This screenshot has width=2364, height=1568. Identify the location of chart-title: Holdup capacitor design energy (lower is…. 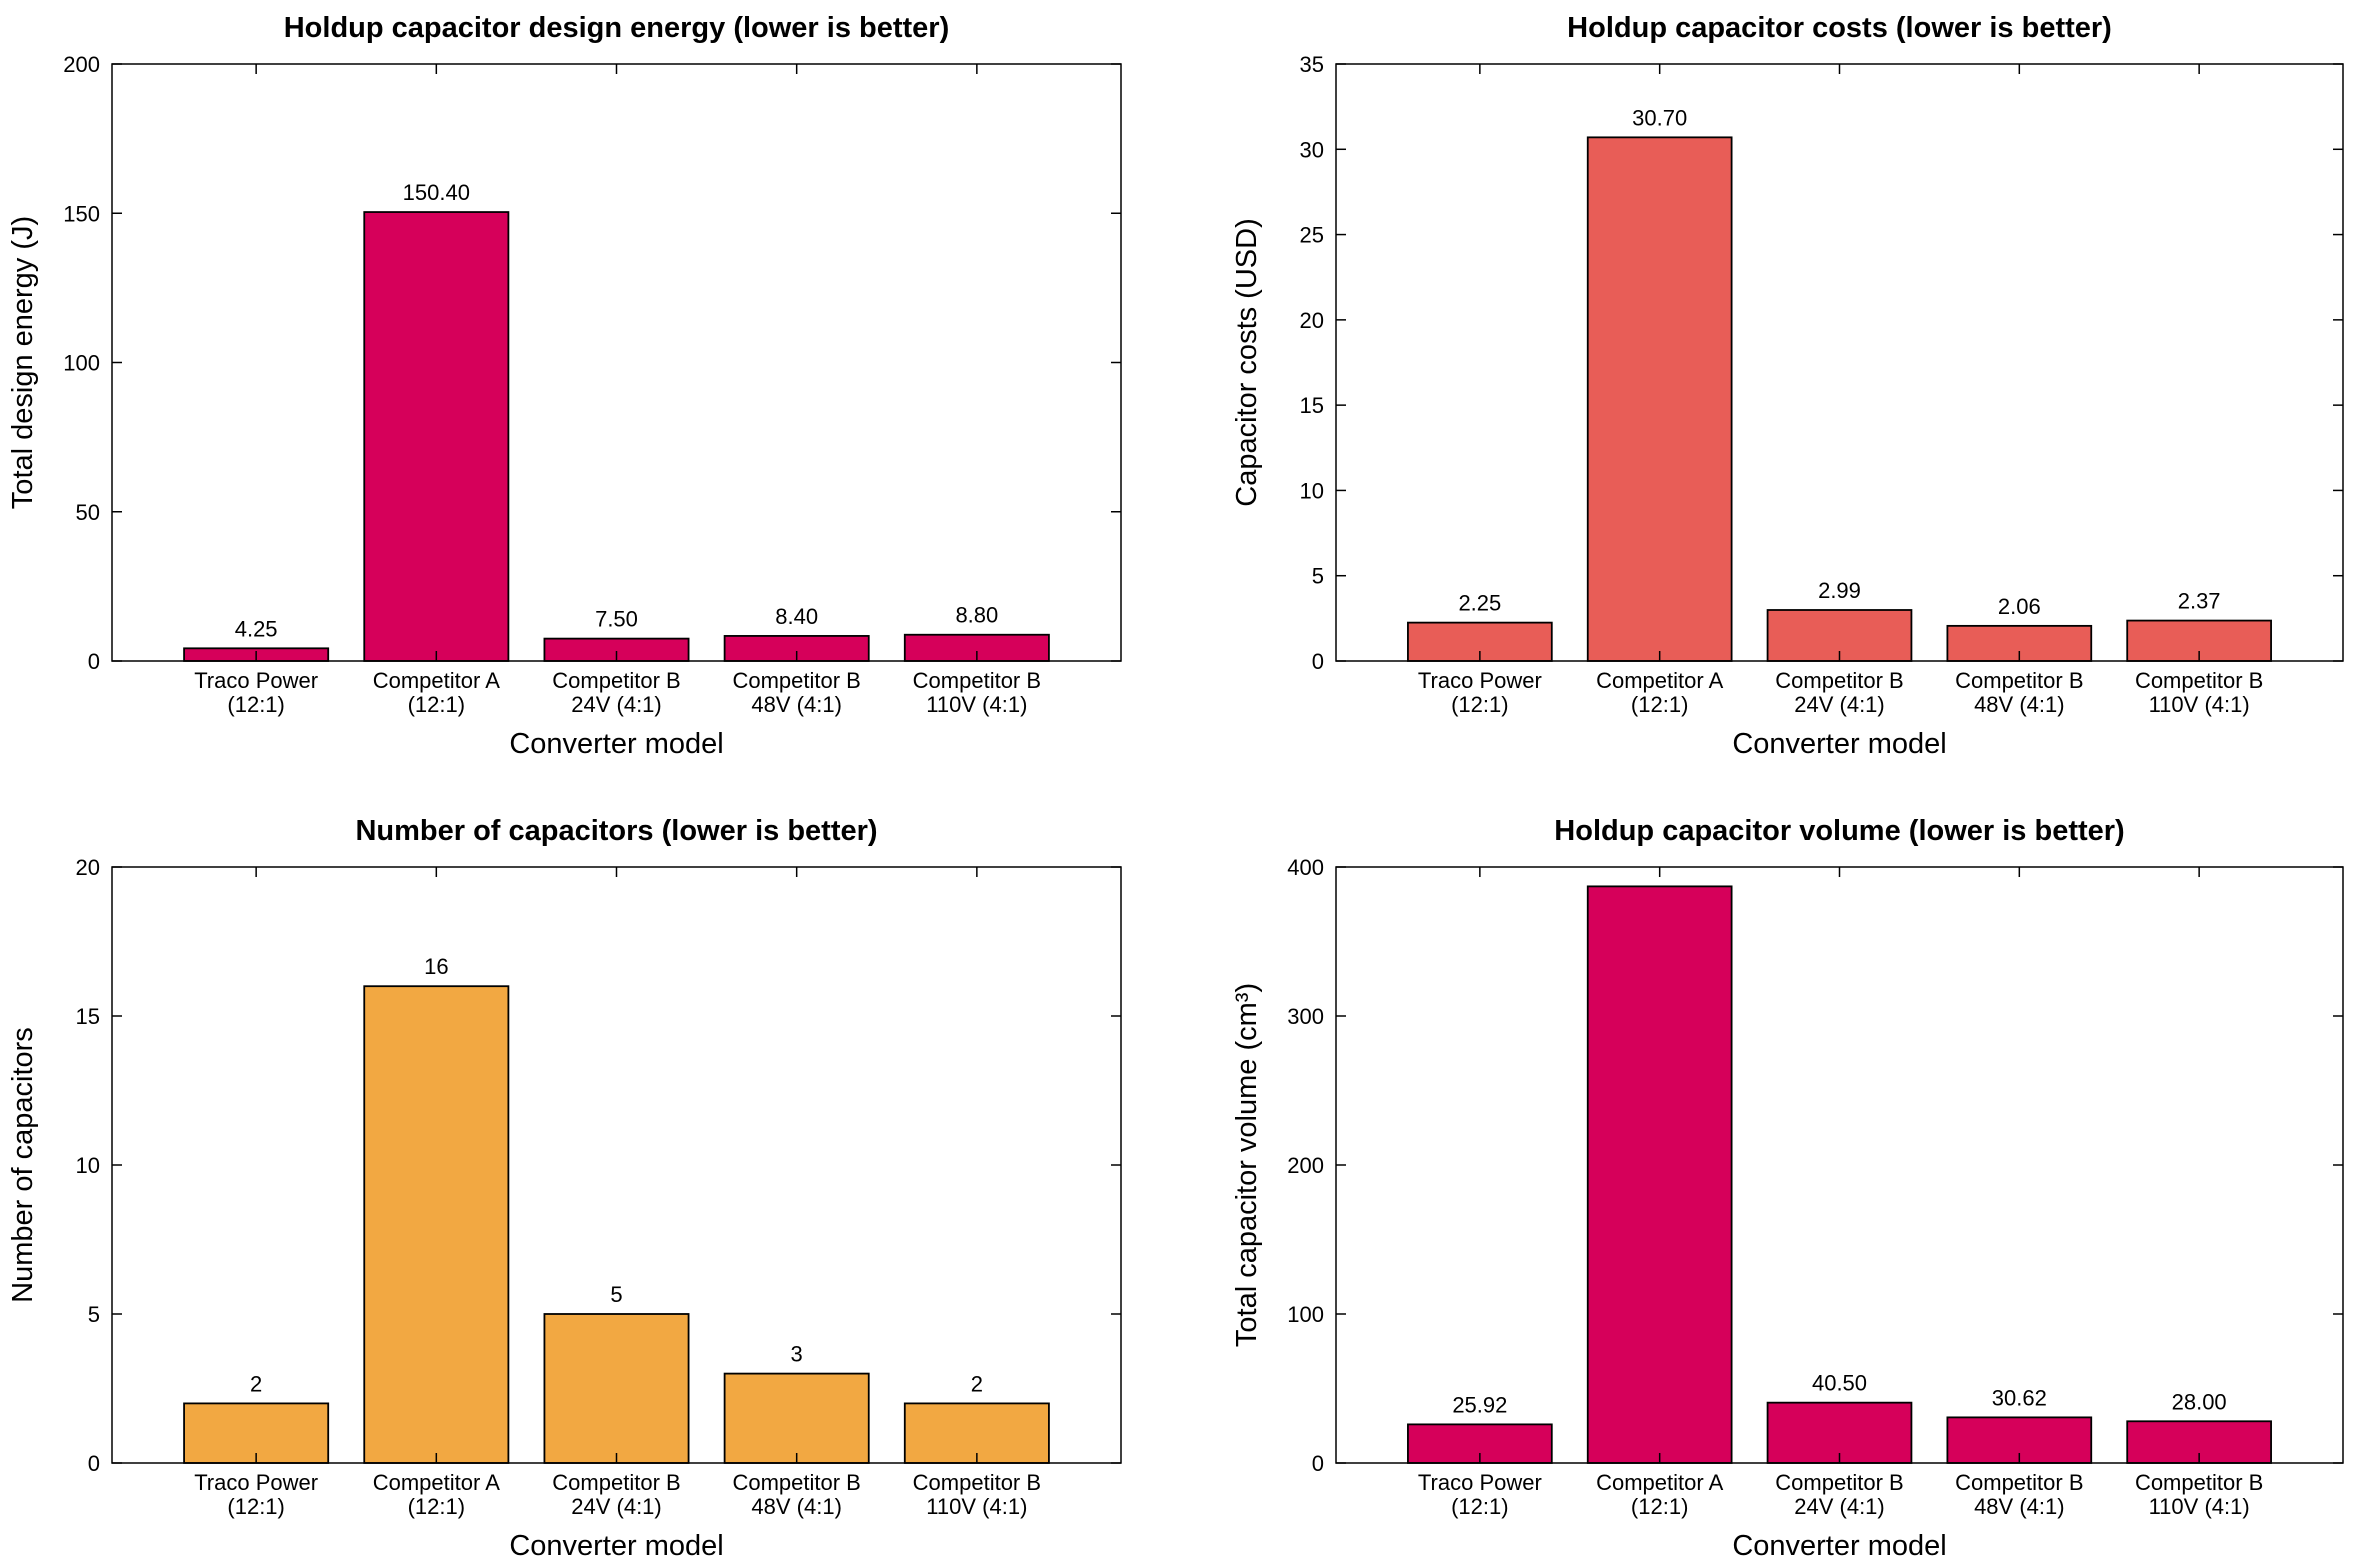
(617, 28).